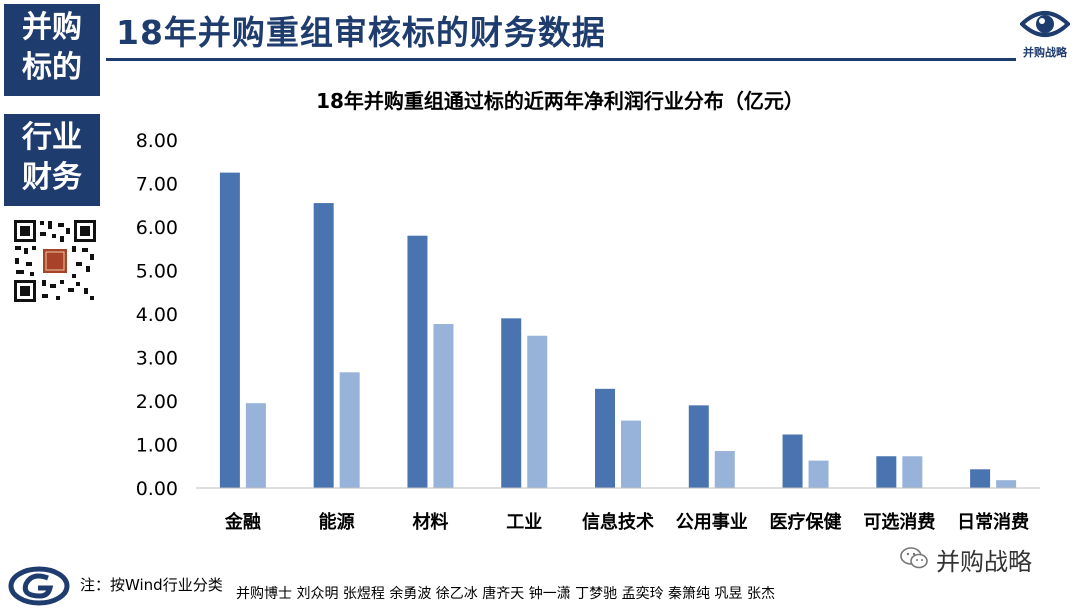 This screenshot has height=608, width=1080. Describe the element at coordinates (511, 403) in the screenshot. I see `bar-17-工业` at that location.